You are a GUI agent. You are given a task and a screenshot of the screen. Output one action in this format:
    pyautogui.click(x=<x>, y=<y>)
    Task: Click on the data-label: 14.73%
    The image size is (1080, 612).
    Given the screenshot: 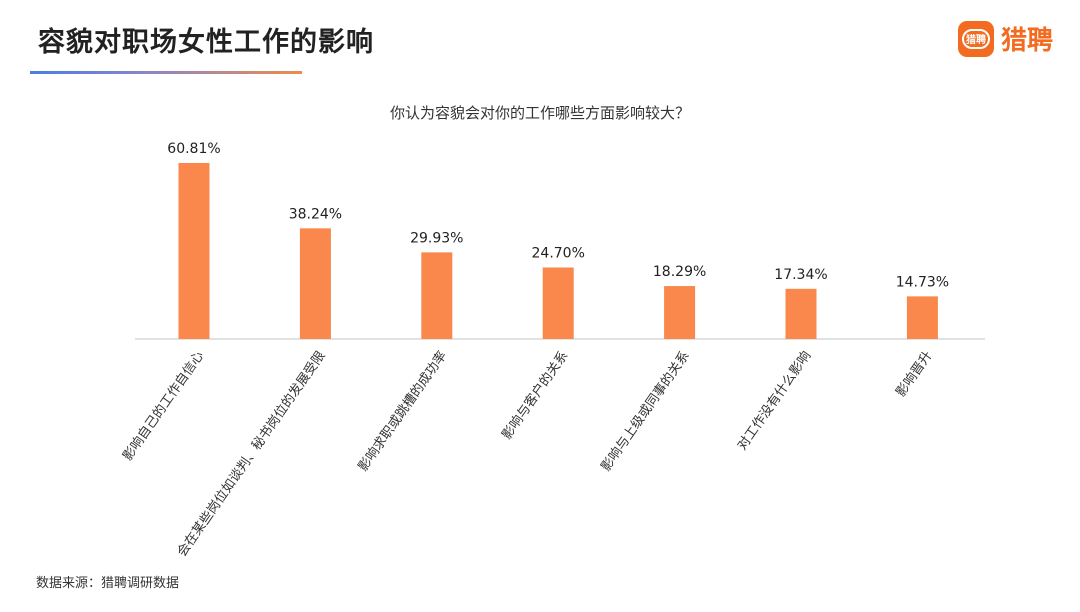 What is the action you would take?
    pyautogui.click(x=922, y=282)
    